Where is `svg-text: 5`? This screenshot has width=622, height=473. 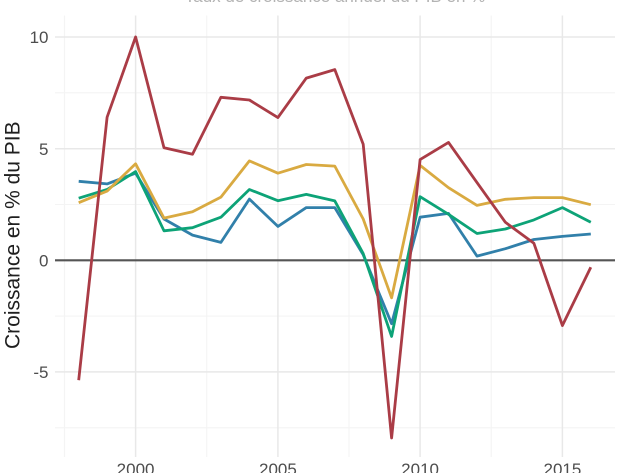 svg-text: 5 is located at coordinates (43, 149).